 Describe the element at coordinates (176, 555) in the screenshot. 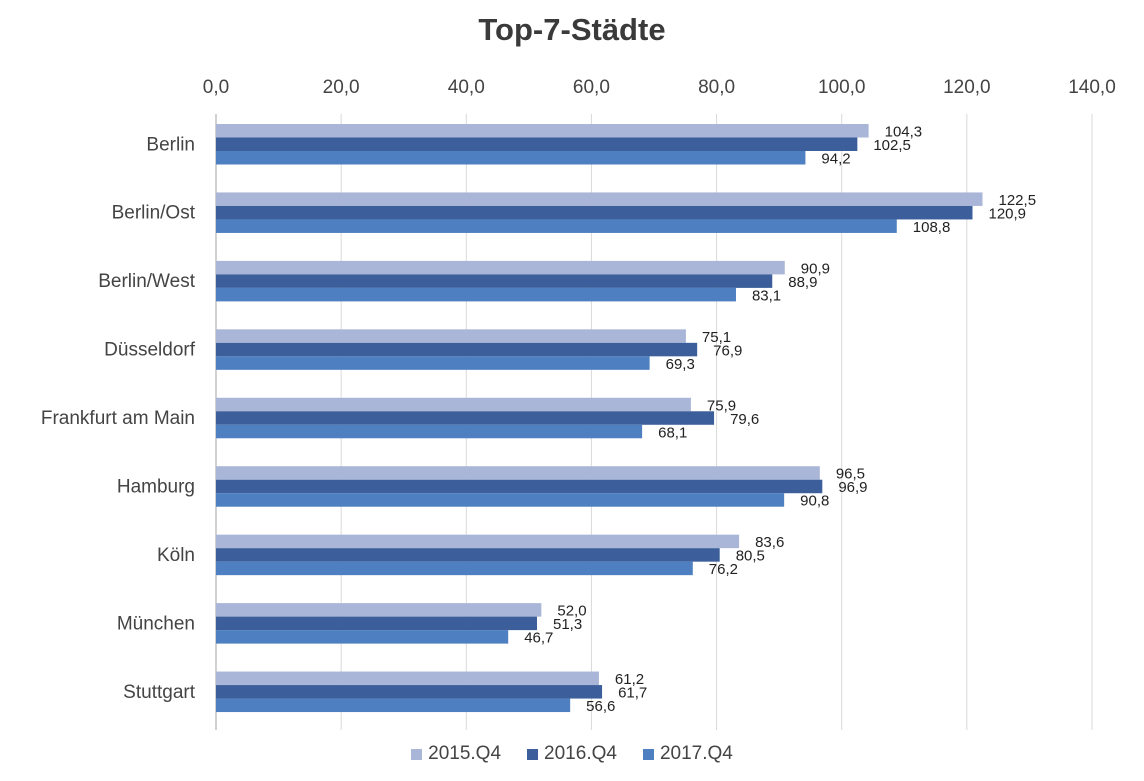

I see `category-label: Köln` at that location.